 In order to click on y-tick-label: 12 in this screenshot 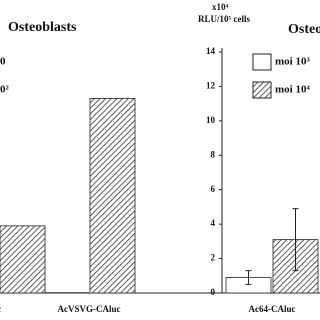, I will do `click(211, 85)`.